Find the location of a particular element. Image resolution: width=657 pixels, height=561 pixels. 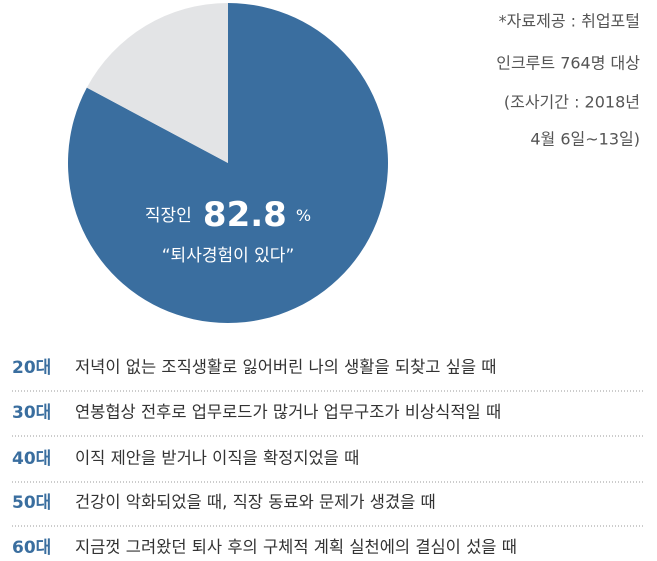

value-label: 82.8 is located at coordinates (245, 215).